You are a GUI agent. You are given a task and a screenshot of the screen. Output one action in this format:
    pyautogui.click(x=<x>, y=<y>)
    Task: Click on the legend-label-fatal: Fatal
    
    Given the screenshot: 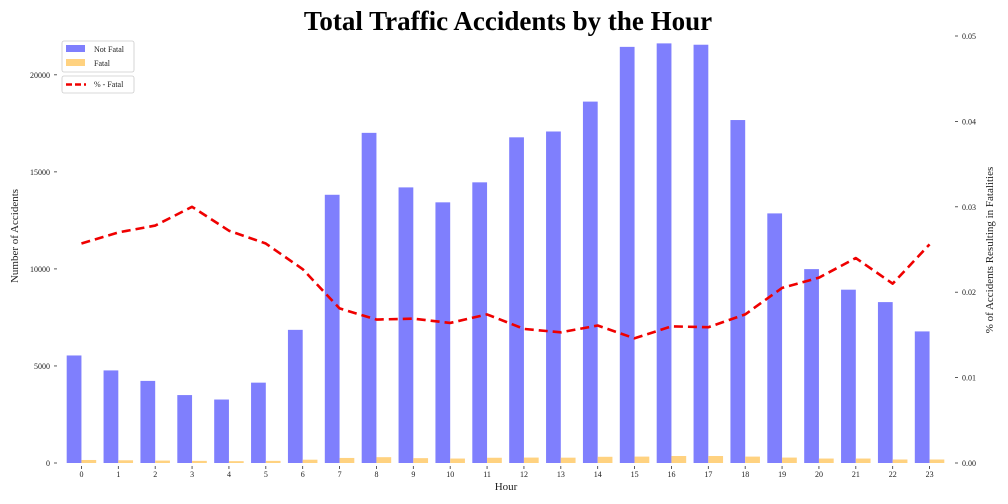 What is the action you would take?
    pyautogui.click(x=102, y=63)
    